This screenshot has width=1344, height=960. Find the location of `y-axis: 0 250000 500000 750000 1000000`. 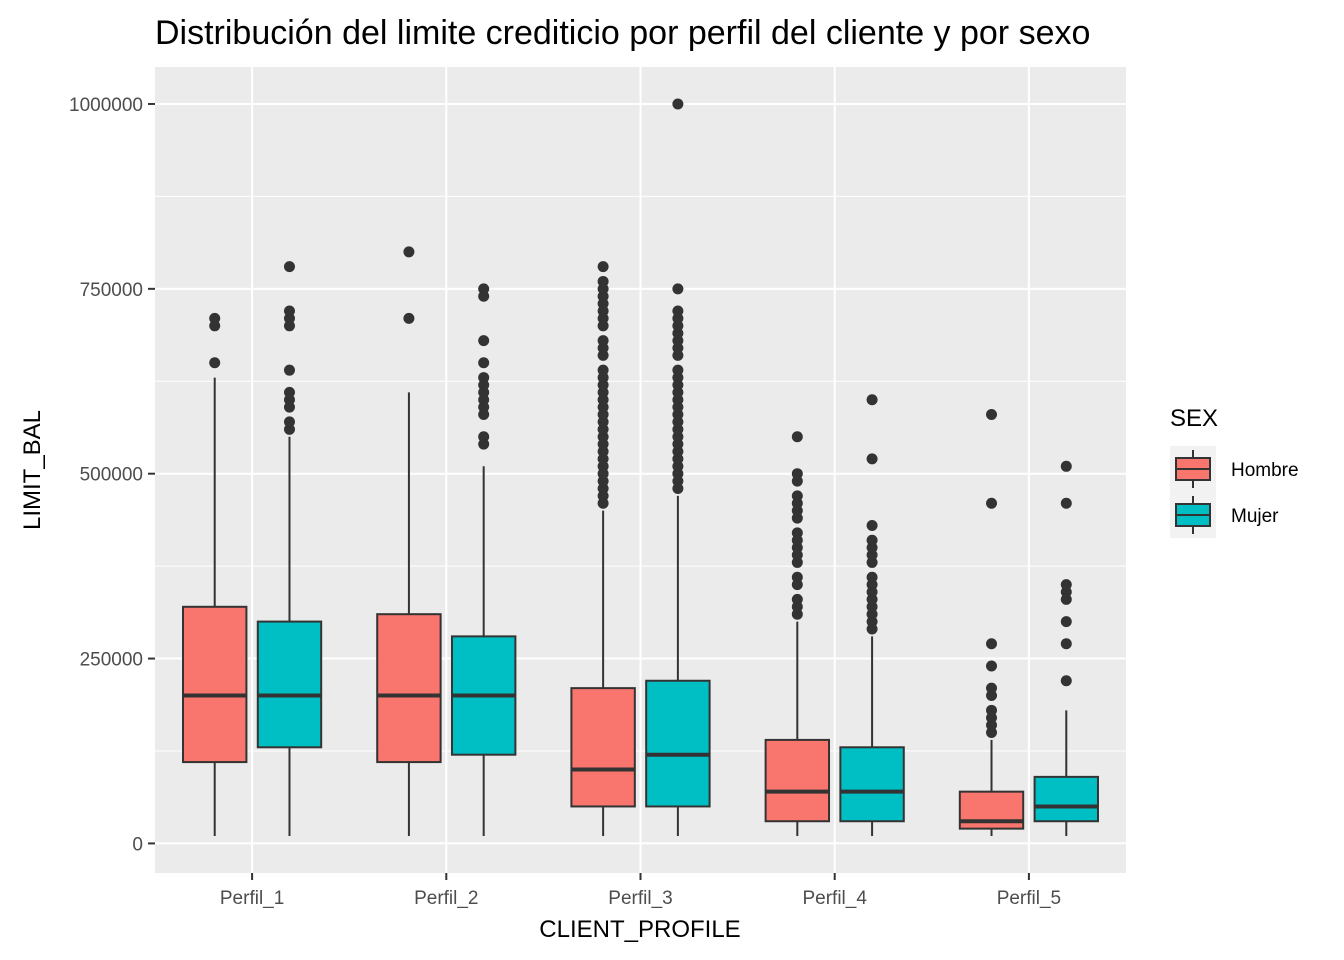

y-axis: 0 250000 500000 750000 1000000 is located at coordinates (112, 475).